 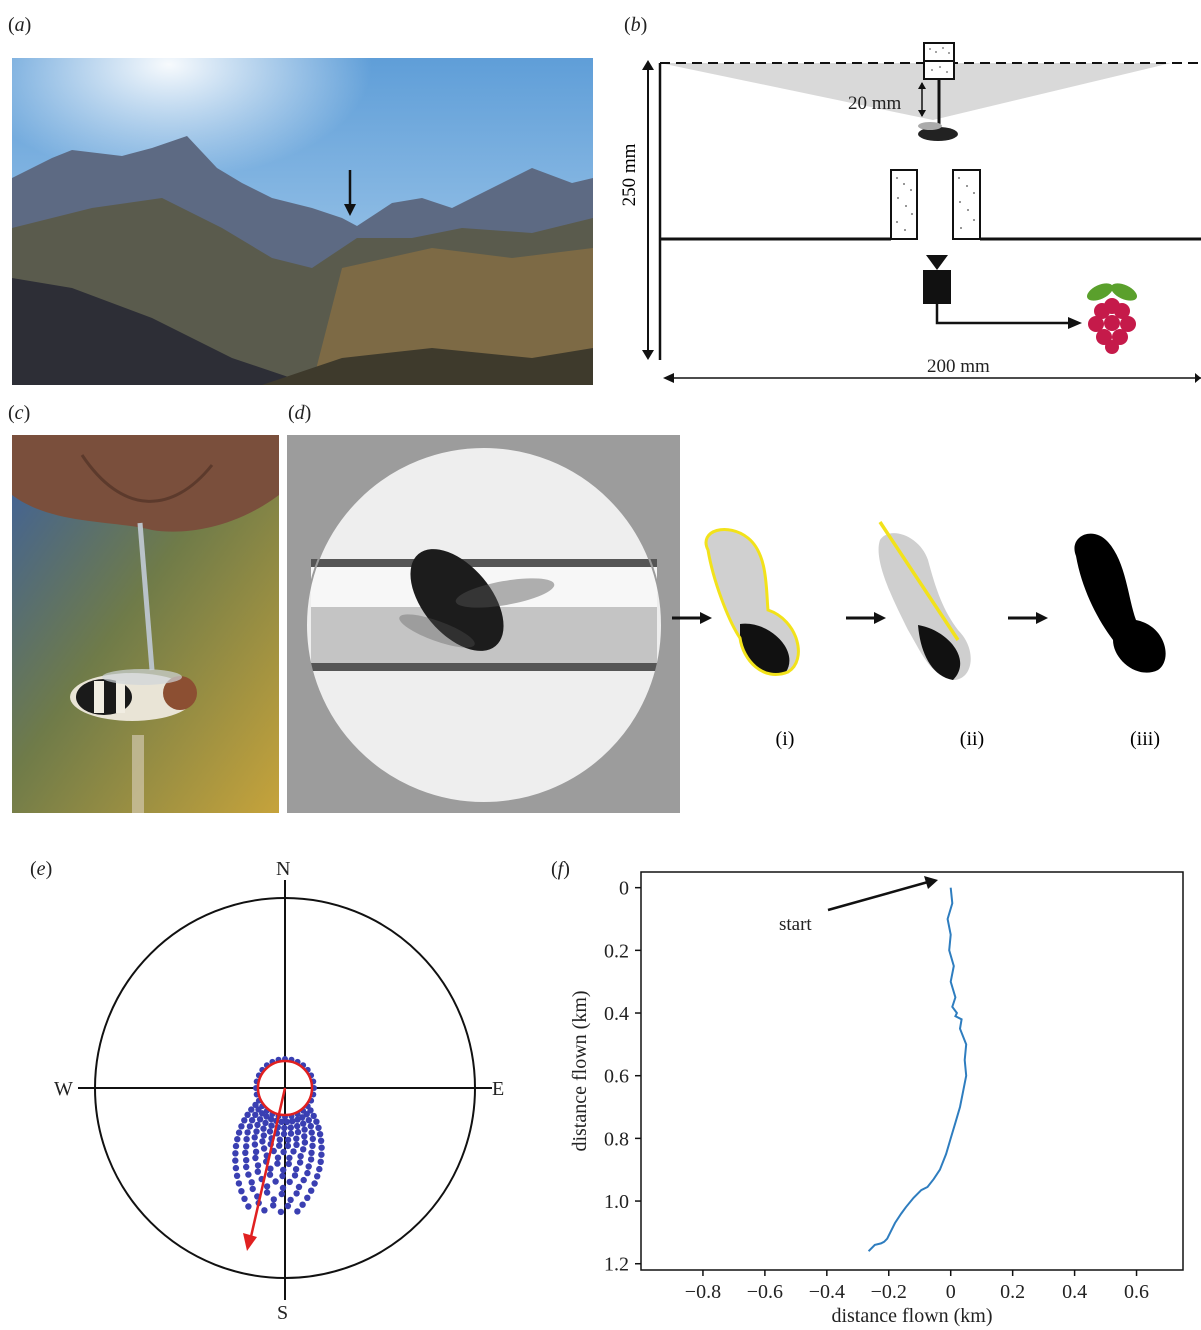 What do you see at coordinates (917, 1069) in the screenshot?
I see `trajectory-line` at bounding box center [917, 1069].